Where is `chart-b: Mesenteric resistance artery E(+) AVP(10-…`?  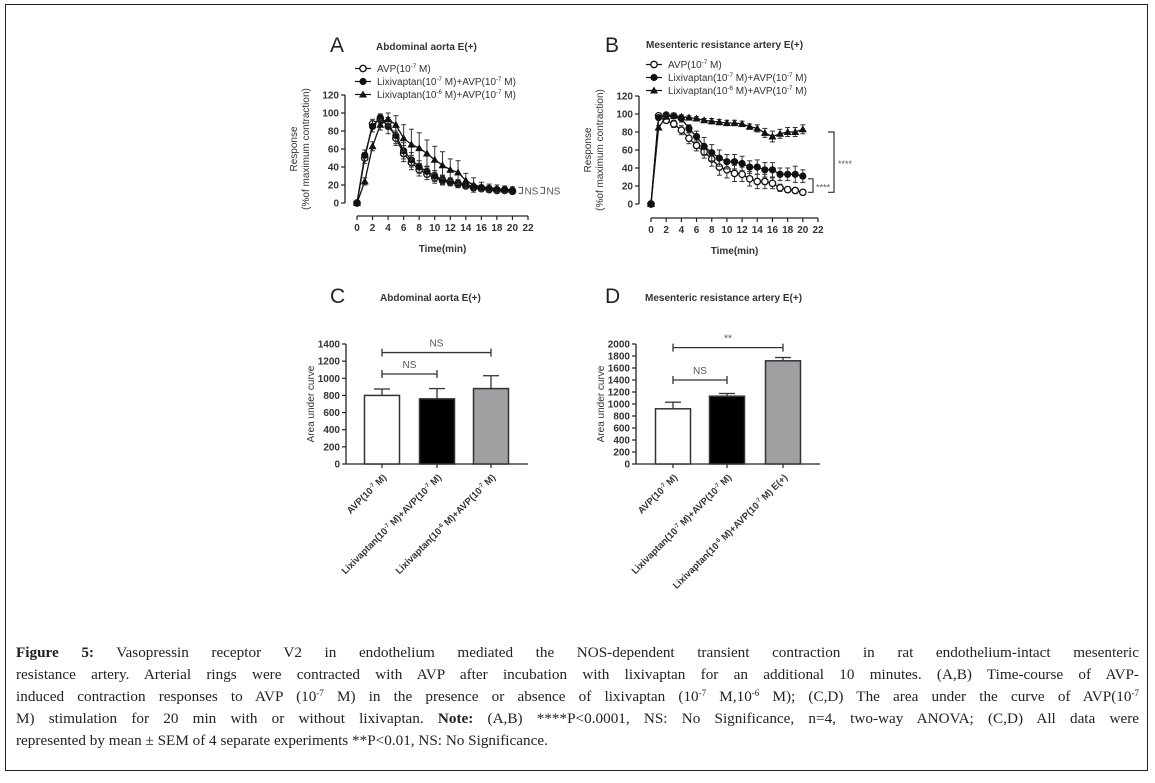 chart-b: Mesenteric resistance artery E(+) AVP(10-… is located at coordinates (718, 148).